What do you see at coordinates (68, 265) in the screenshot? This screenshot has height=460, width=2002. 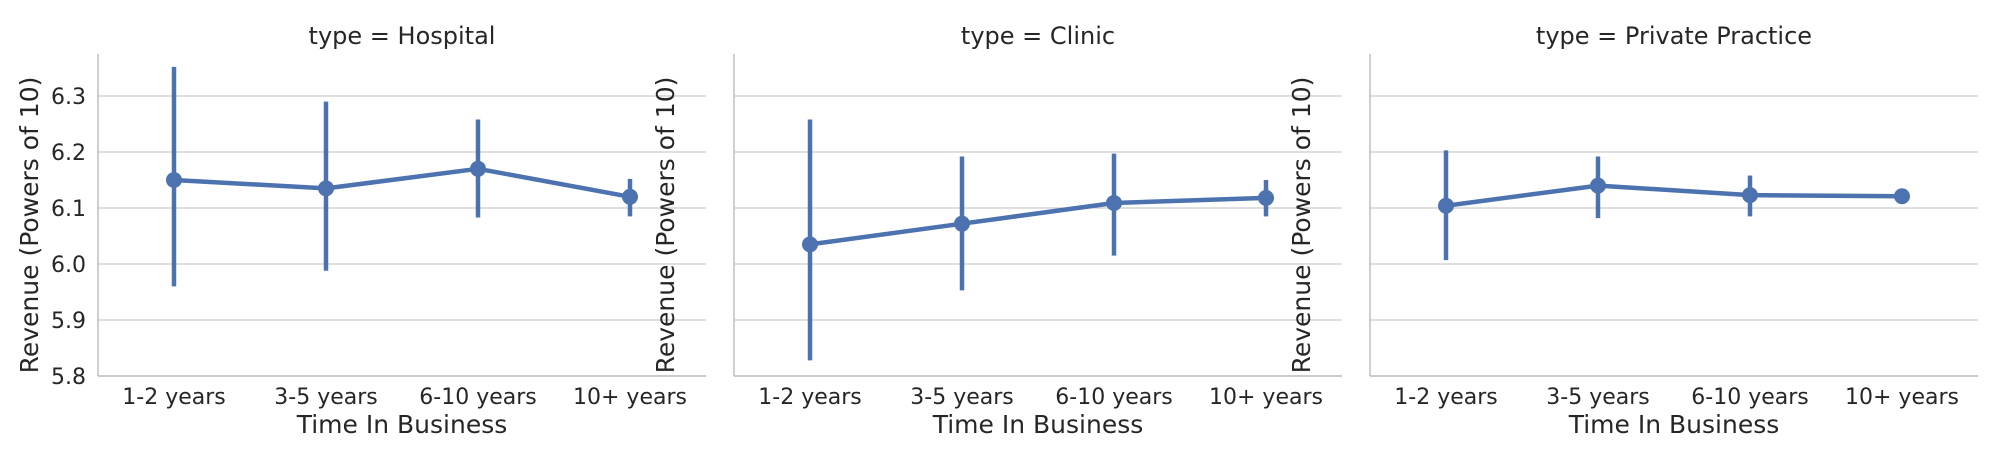 I see `y-tick-label: 6.0` at bounding box center [68, 265].